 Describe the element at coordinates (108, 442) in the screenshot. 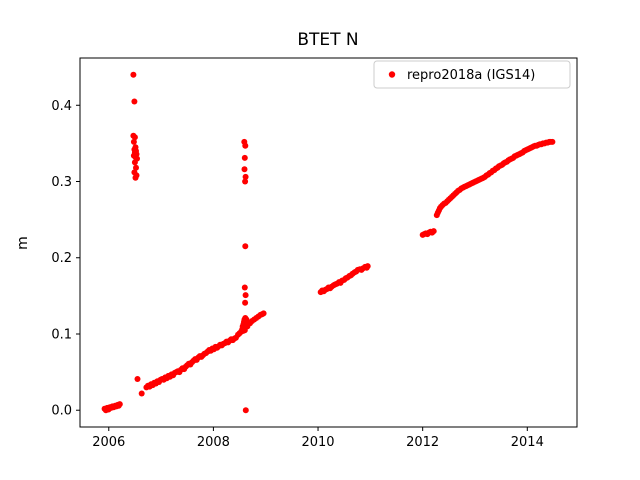

I see `x-tick-label: 2006` at that location.